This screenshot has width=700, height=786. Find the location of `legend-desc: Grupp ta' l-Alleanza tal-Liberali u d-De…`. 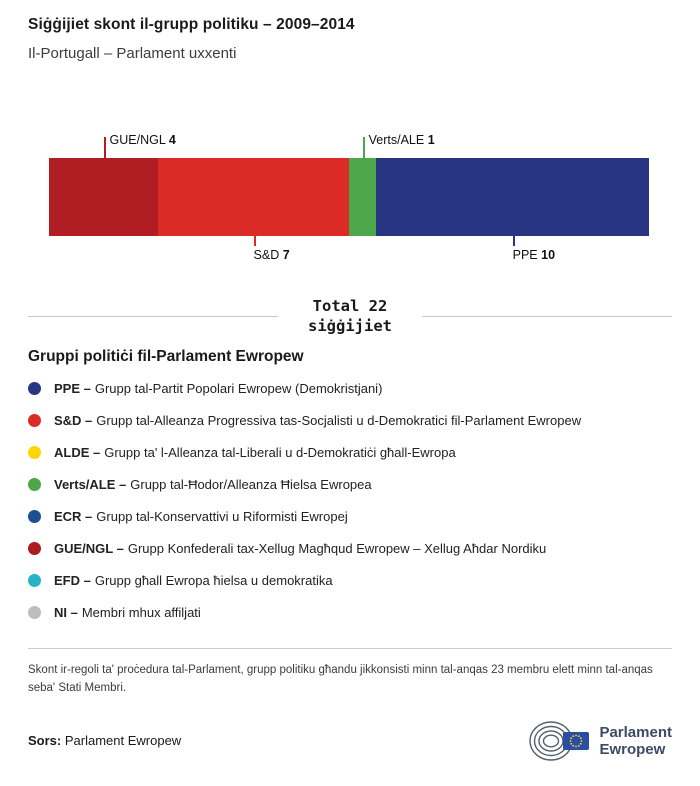

legend-desc: Grupp ta' l-Alleanza tal-Liberali u d-De… is located at coordinates (280, 453).